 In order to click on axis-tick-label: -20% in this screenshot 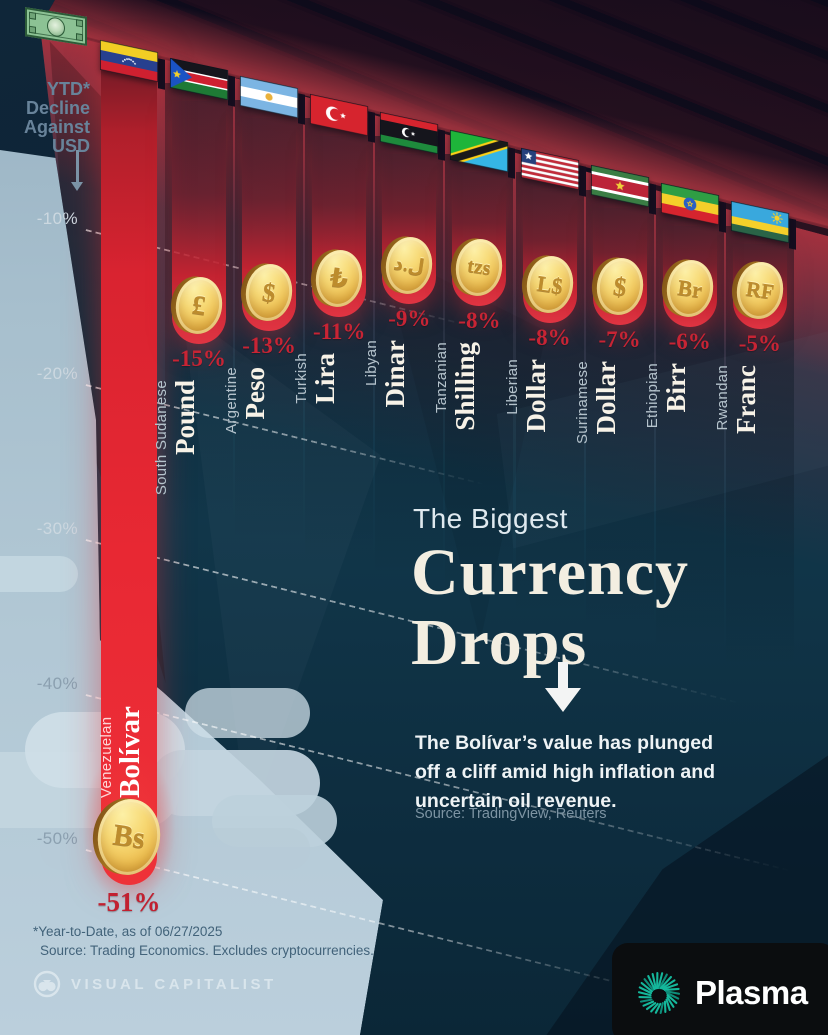, I will do `click(57, 373)`.